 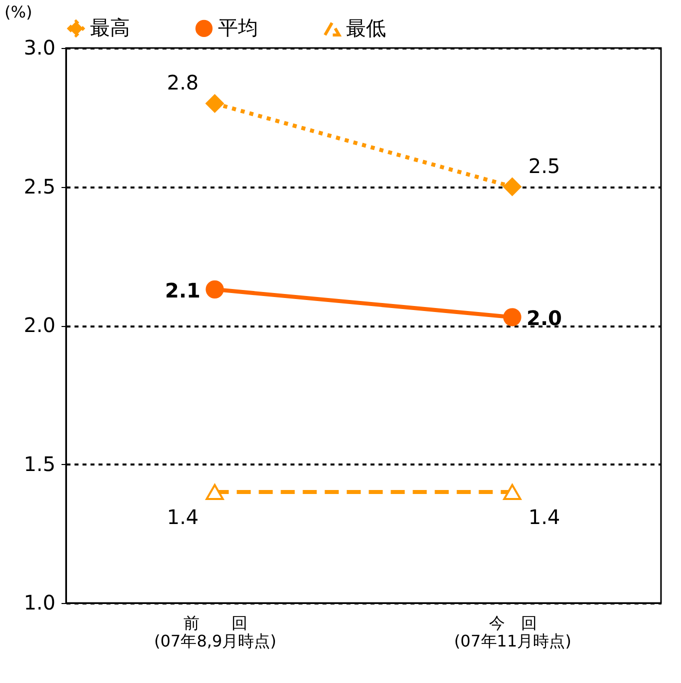 What do you see at coordinates (215, 632) in the screenshot?
I see `x-tick-label: 前 回 (07年8,9月時点)` at bounding box center [215, 632].